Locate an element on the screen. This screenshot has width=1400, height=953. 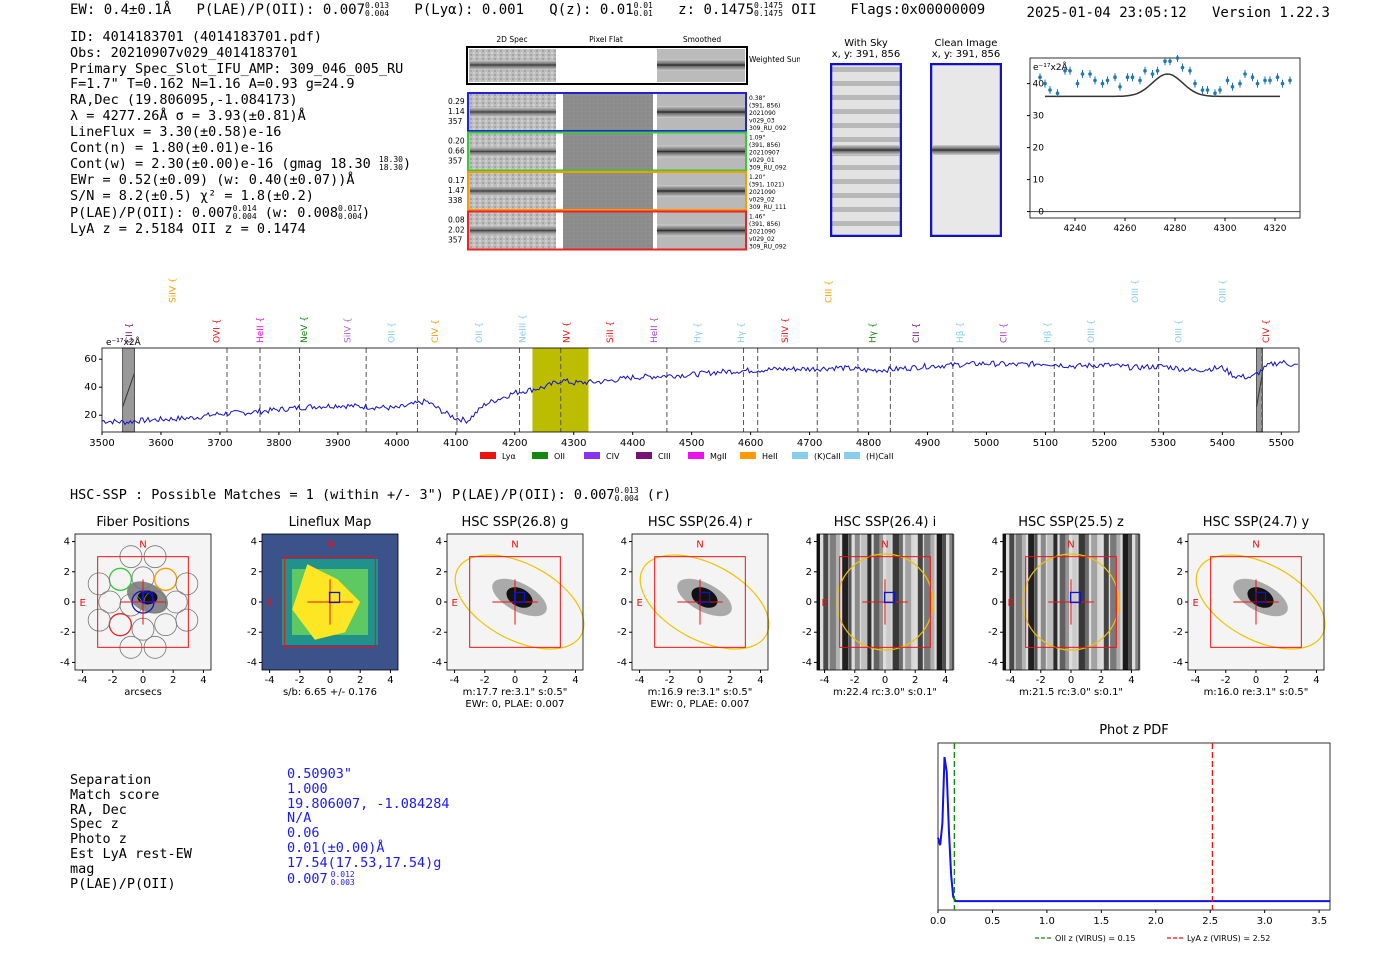
weighted-sum-label: Weighted Sum is located at coordinates (774, 59).